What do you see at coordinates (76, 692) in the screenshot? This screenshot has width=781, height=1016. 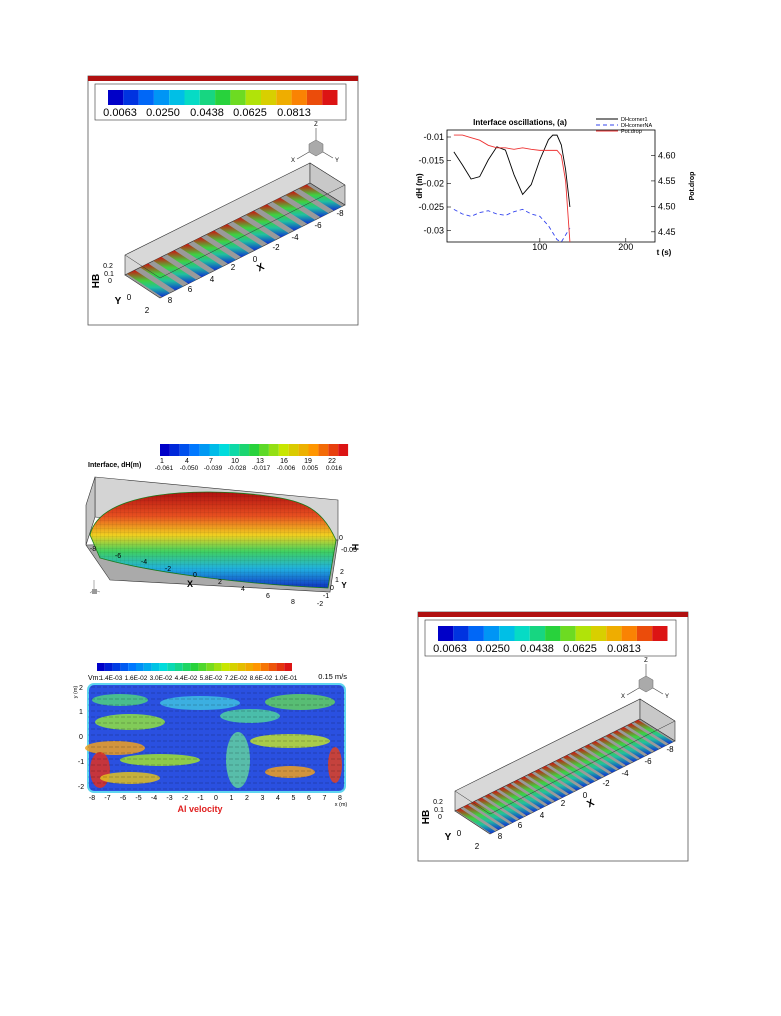 I see `y-axis-label: y (m)` at bounding box center [76, 692].